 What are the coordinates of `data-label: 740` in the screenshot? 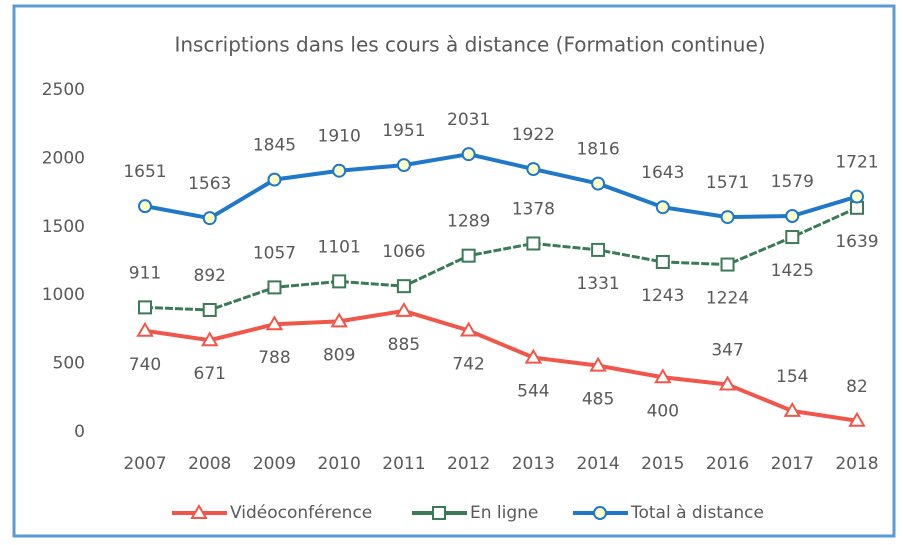 It's located at (145, 365).